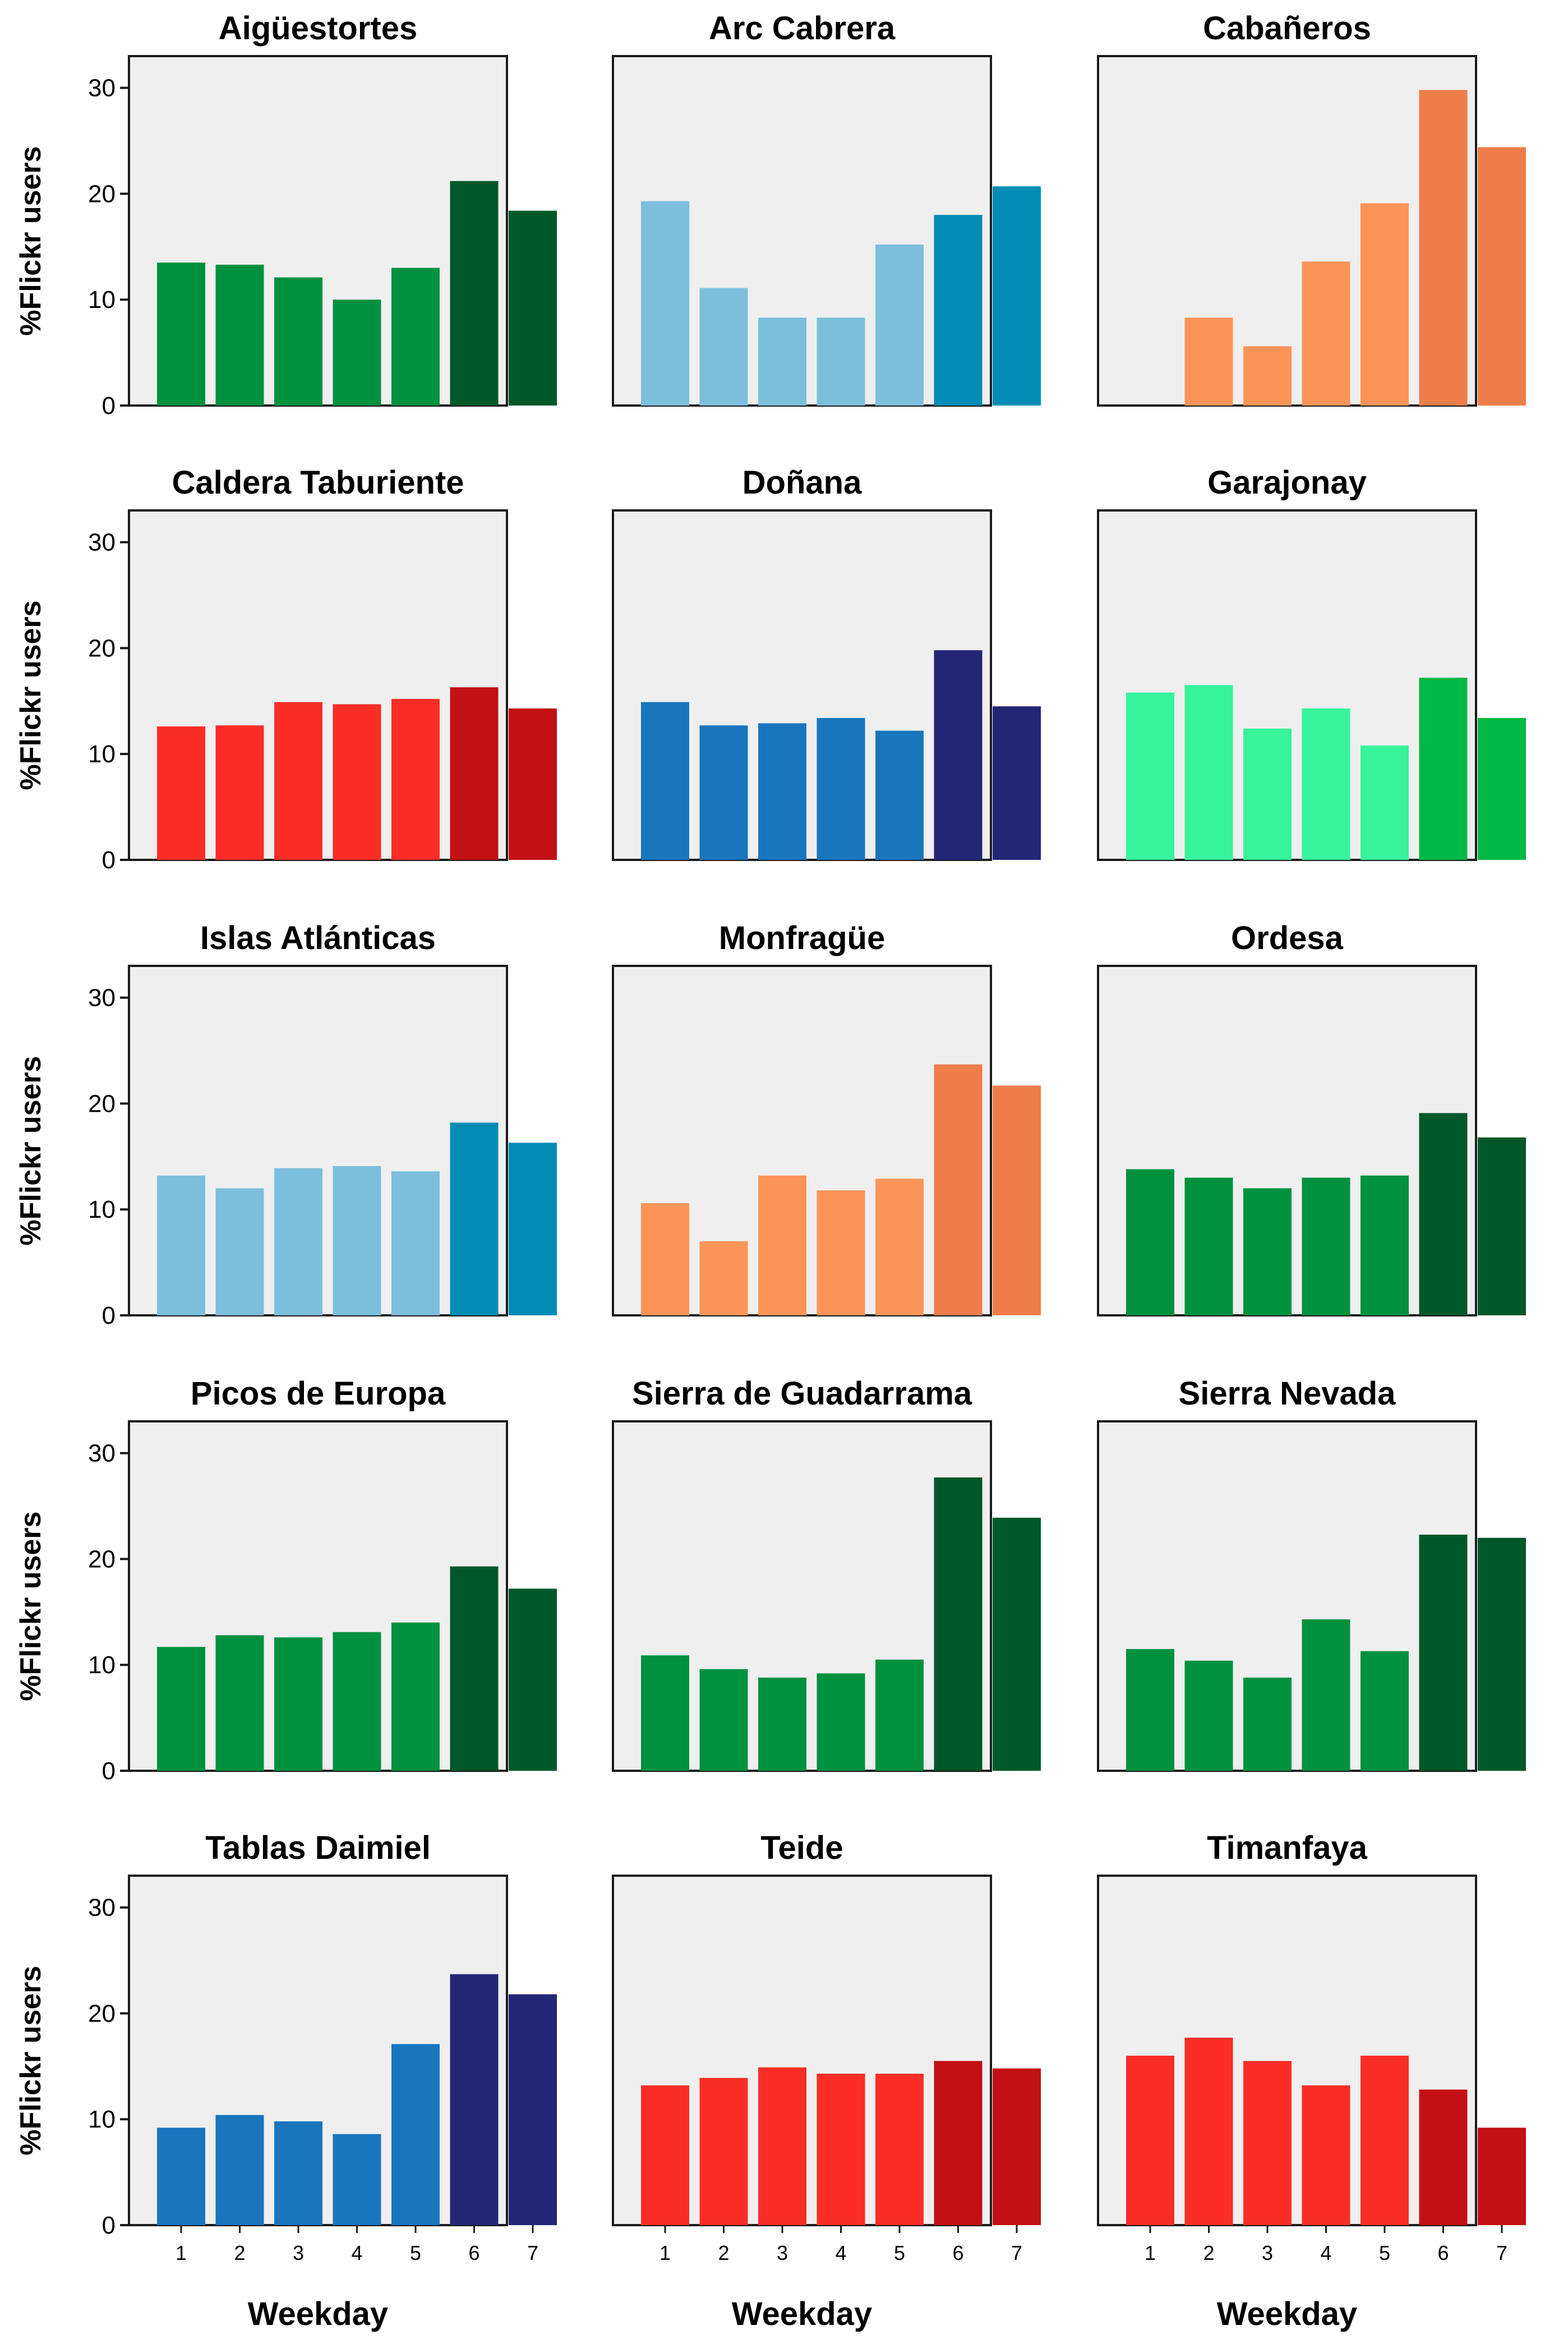  Describe the element at coordinates (318, 938) in the screenshot. I see `panel-7-title: Islas Atlánticas` at that location.